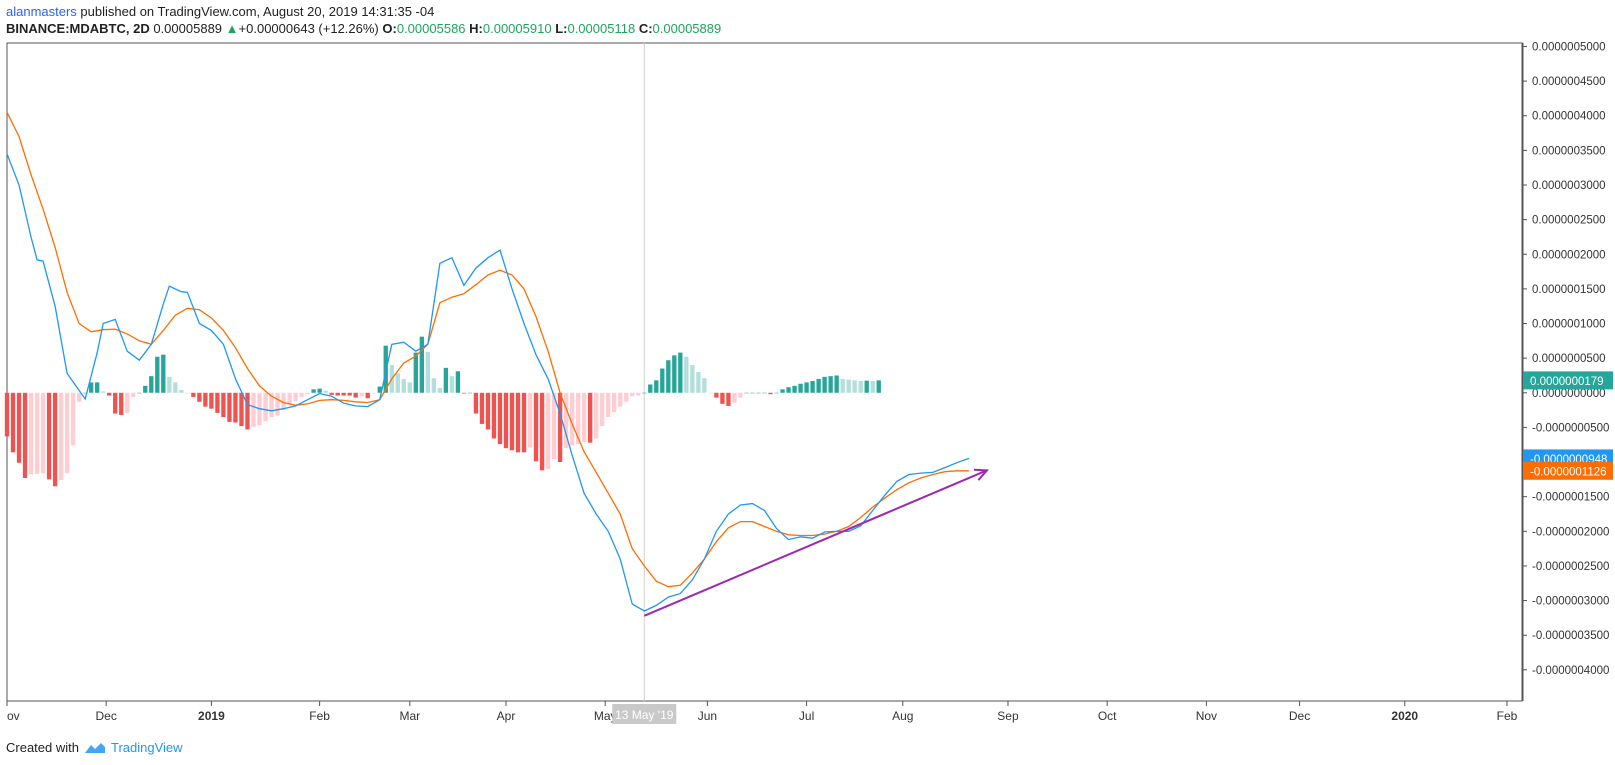 Image resolution: width=1615 pixels, height=765 pixels. What do you see at coordinates (476, 28) in the screenshot?
I see `high-label: H:` at bounding box center [476, 28].